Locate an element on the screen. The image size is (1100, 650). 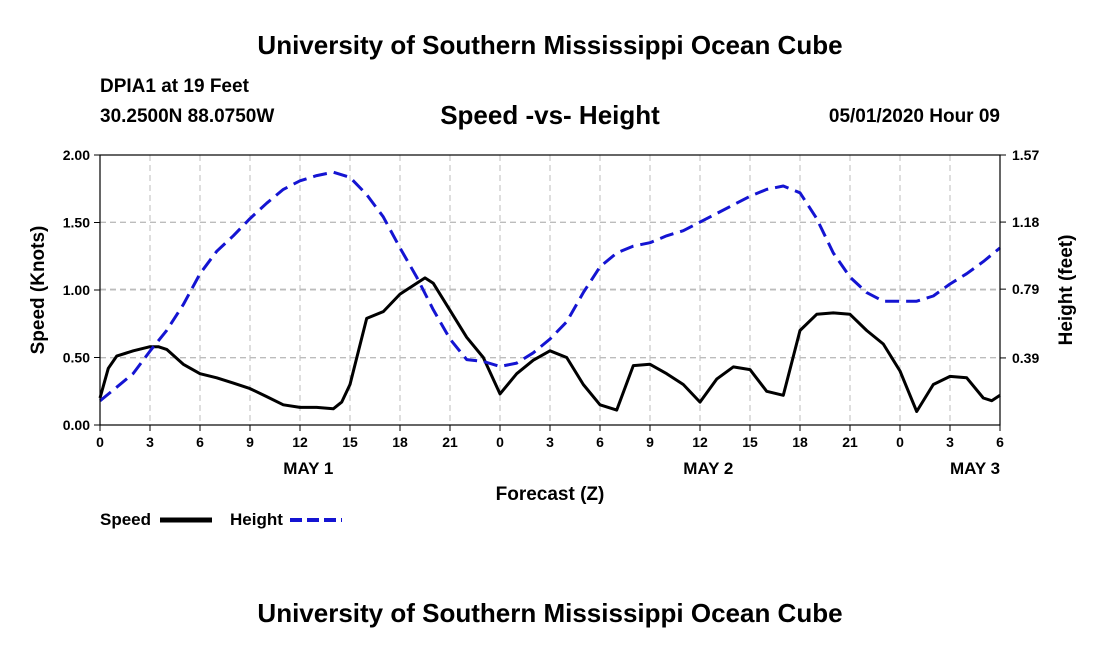
date-label: MAY 3 is located at coordinates (975, 468).